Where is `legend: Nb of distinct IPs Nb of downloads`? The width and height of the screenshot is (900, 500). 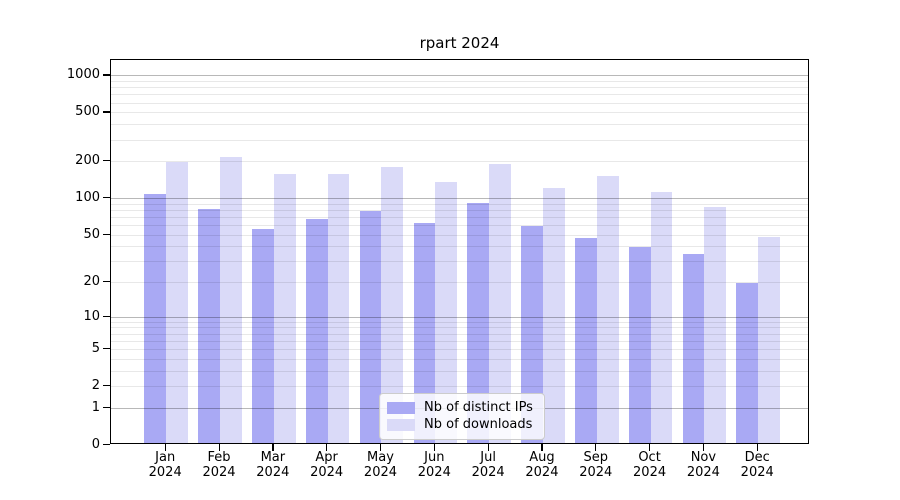 legend: Nb of distinct IPs Nb of downloads is located at coordinates (462, 416).